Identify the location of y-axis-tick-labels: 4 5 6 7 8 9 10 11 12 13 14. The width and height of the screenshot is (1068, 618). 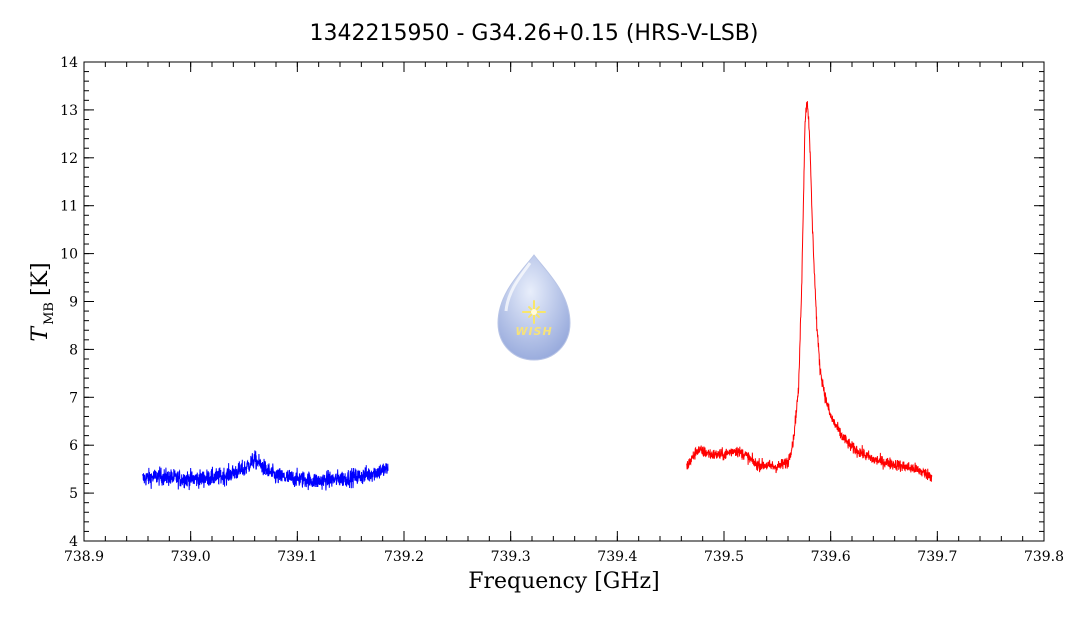
(69, 302).